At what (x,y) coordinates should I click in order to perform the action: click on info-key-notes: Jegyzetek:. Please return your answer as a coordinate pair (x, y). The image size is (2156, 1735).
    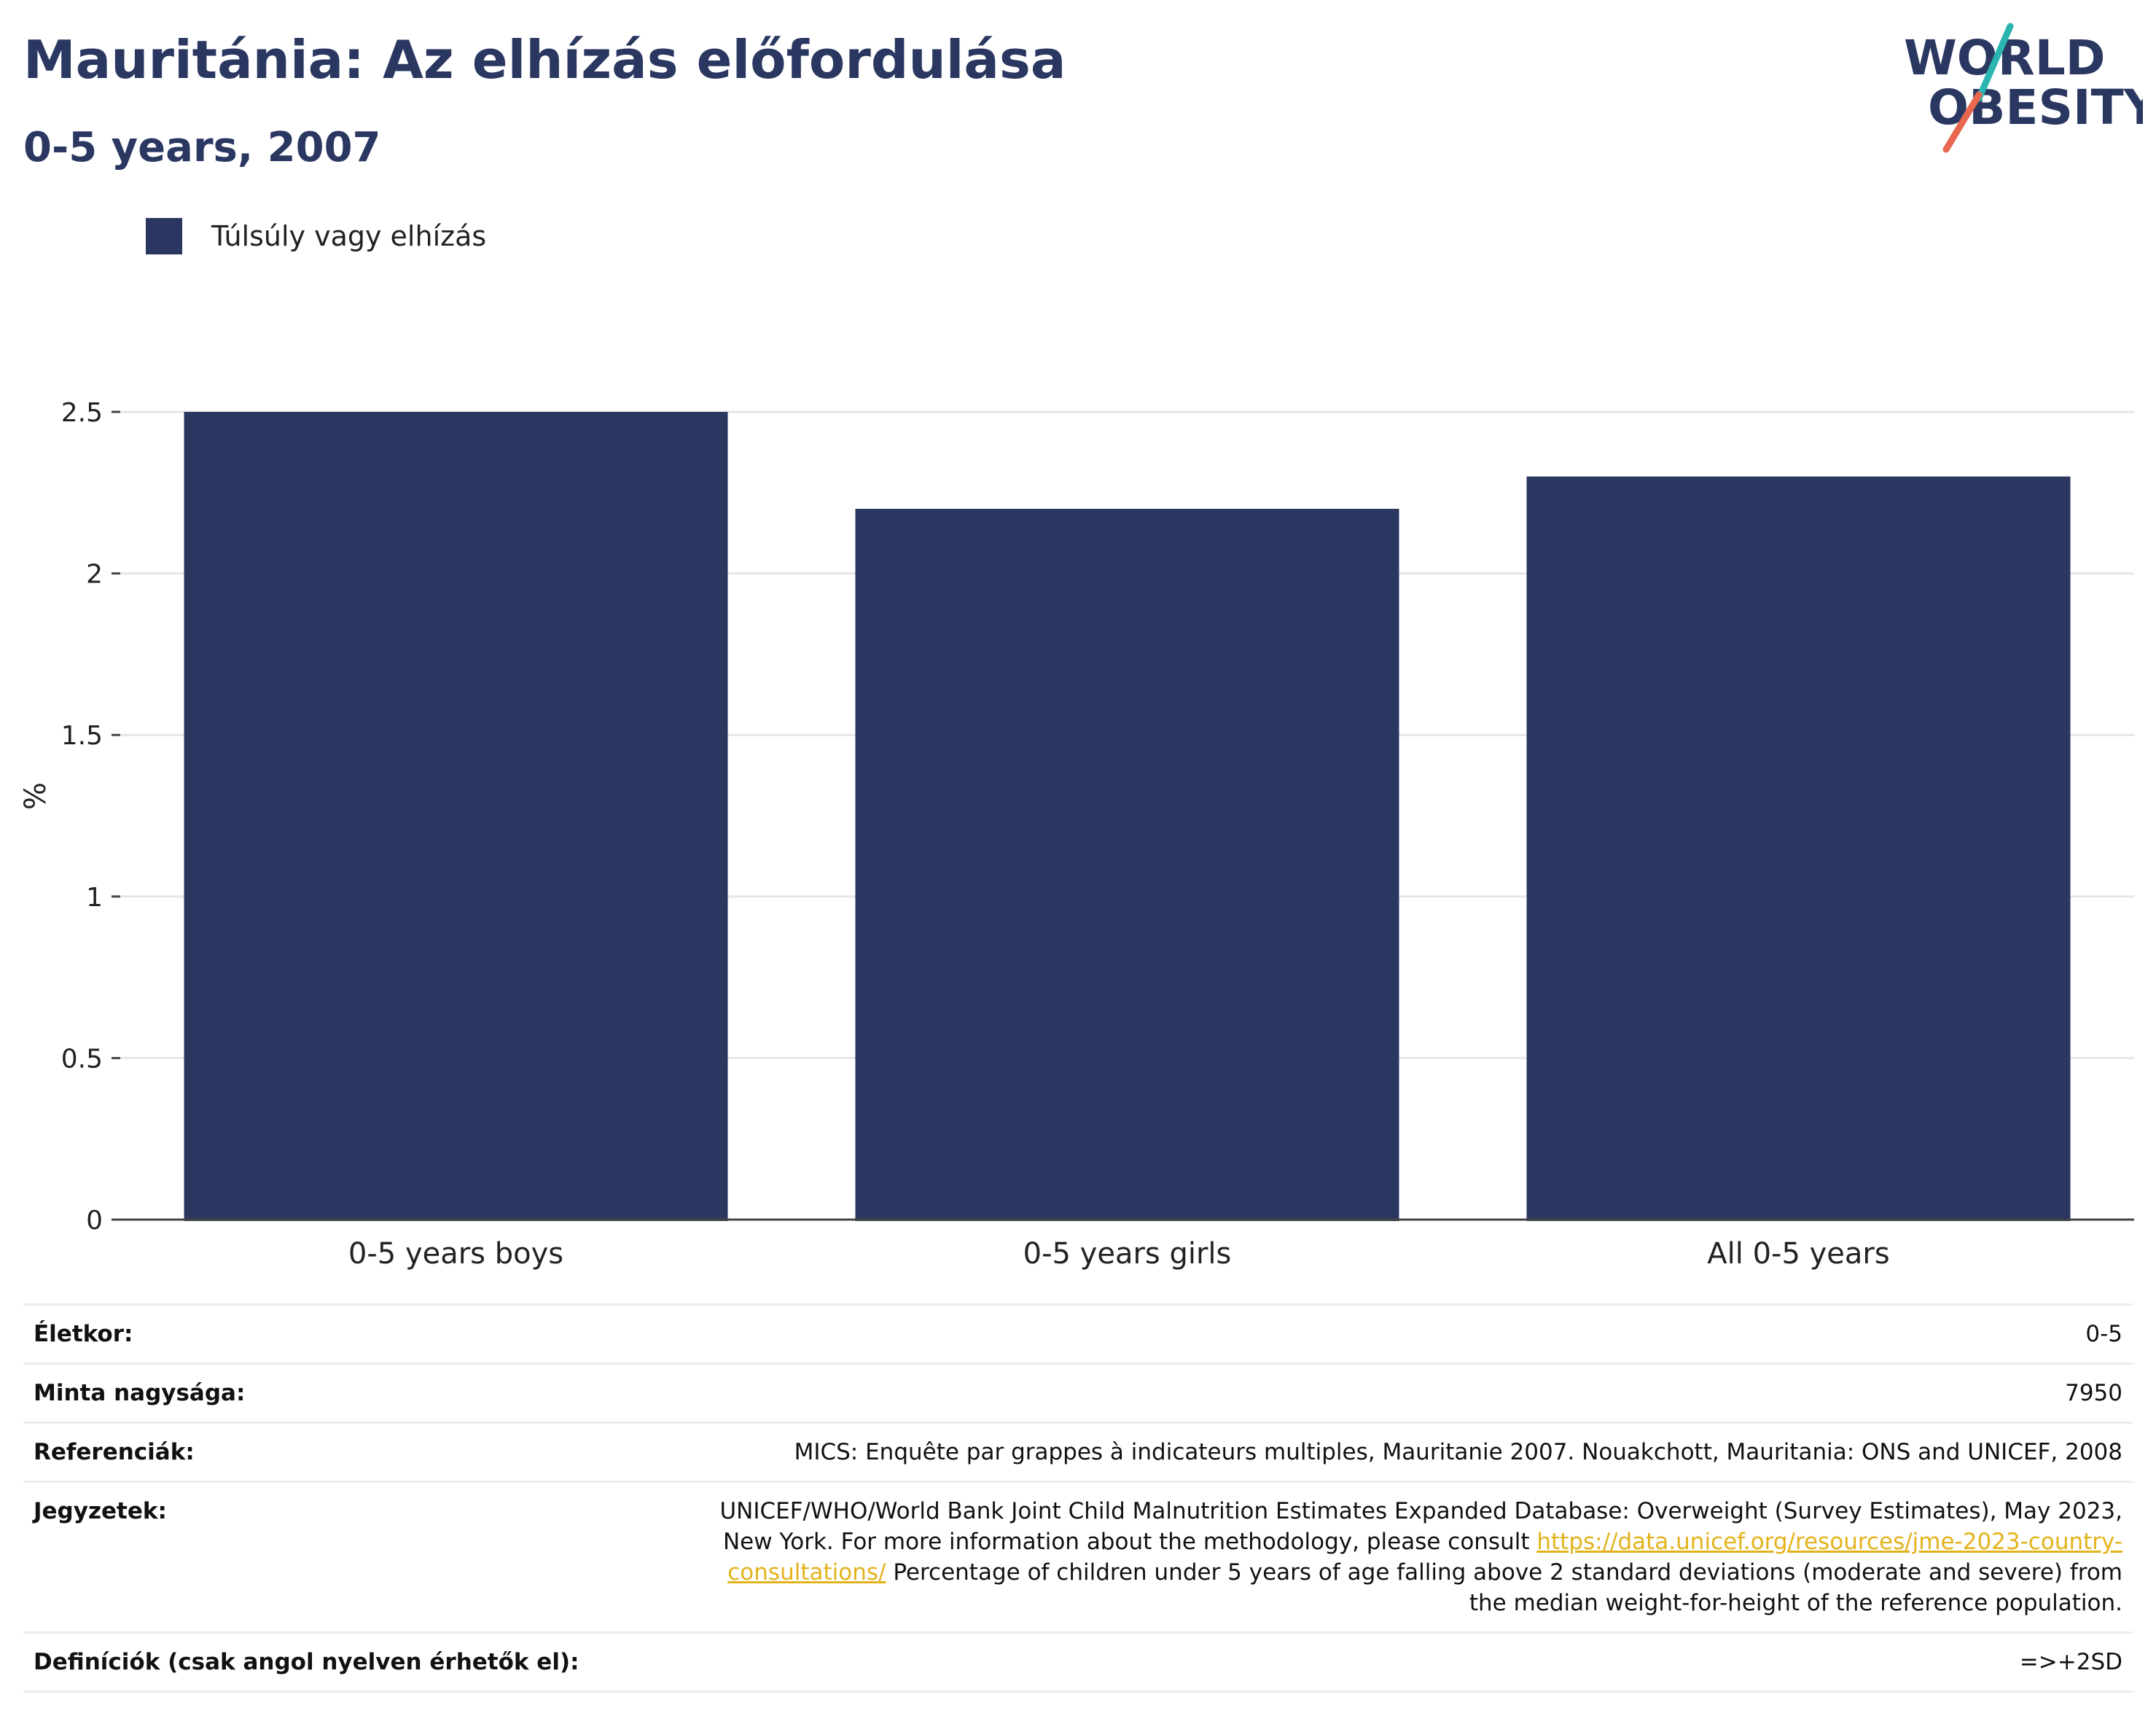
    Looking at the image, I should click on (362, 1558).